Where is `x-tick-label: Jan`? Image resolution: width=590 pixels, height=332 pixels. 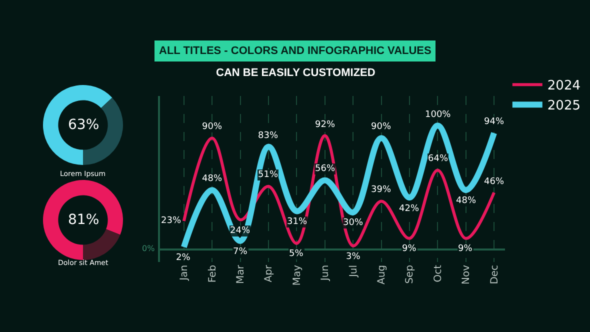
x-tick-label: Jan is located at coordinates (184, 273).